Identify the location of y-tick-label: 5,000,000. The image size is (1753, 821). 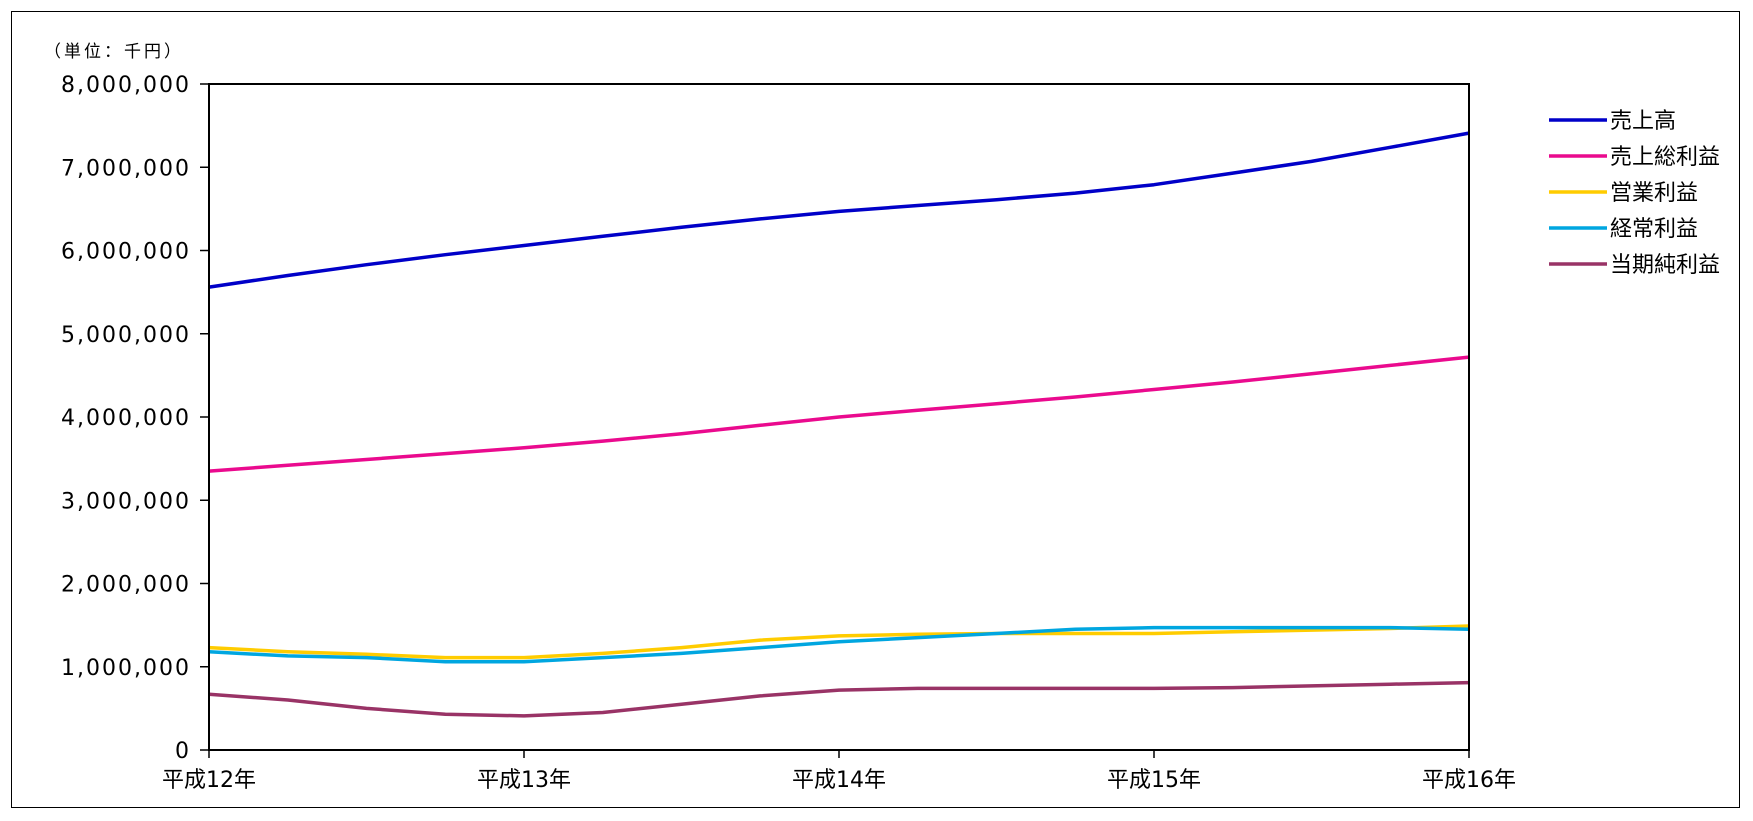
(126, 335).